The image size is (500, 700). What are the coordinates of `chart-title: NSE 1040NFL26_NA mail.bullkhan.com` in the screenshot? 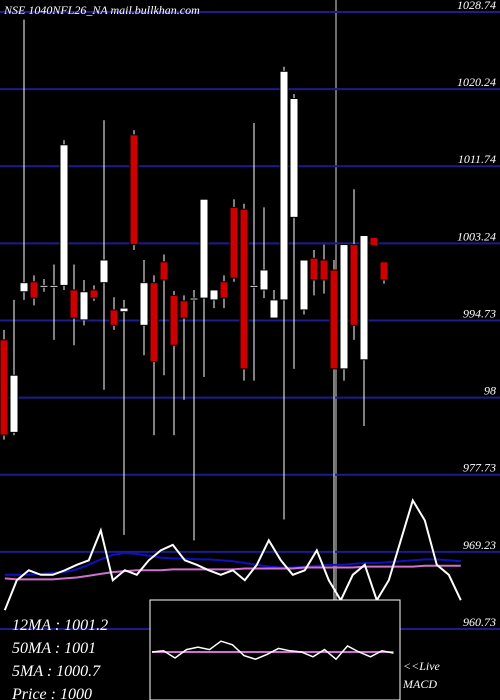 It's located at (101, 10).